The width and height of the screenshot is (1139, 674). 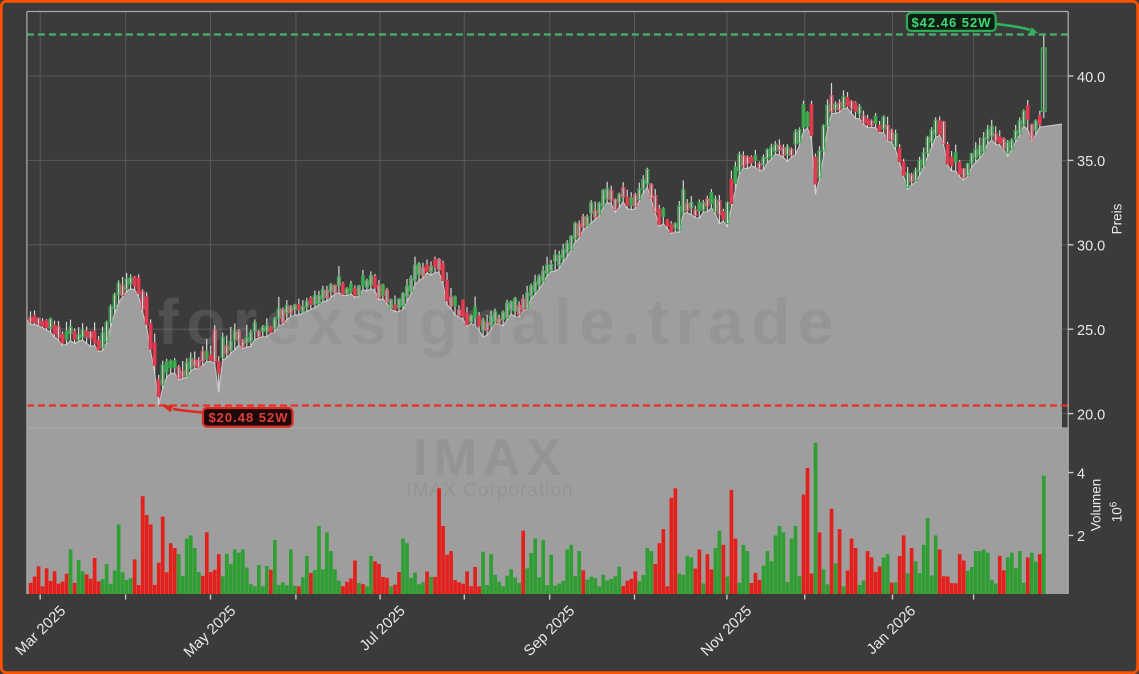 What do you see at coordinates (1117, 218) in the screenshot?
I see `svg-text: Preis` at bounding box center [1117, 218].